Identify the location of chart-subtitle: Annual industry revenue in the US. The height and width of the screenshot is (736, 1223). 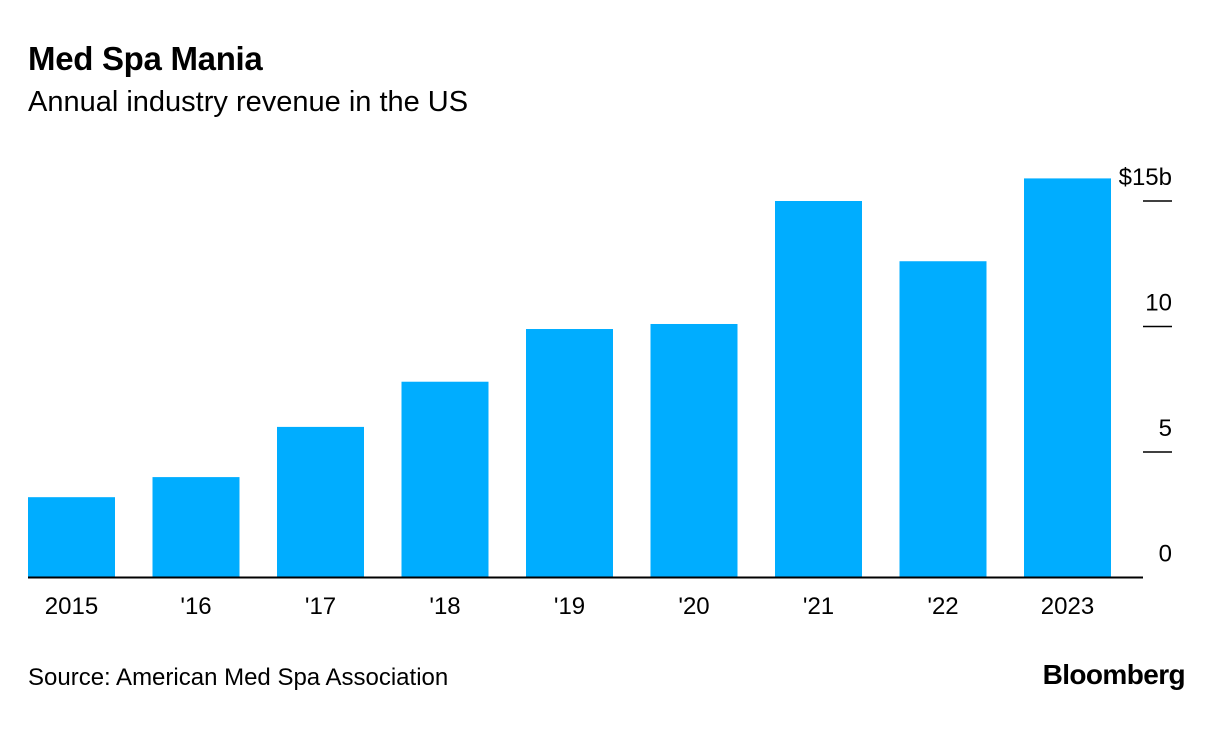
(248, 102).